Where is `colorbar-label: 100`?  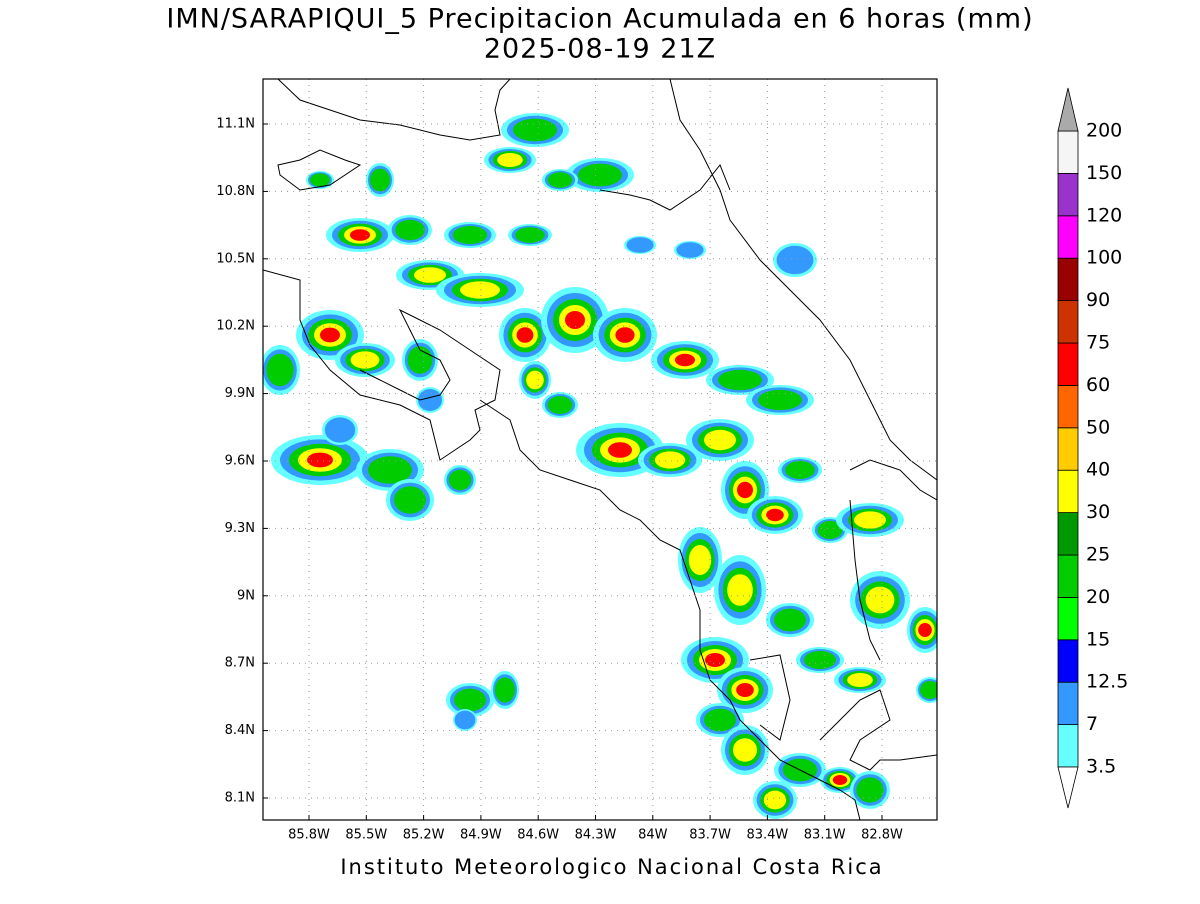
colorbar-label: 100 is located at coordinates (1104, 258).